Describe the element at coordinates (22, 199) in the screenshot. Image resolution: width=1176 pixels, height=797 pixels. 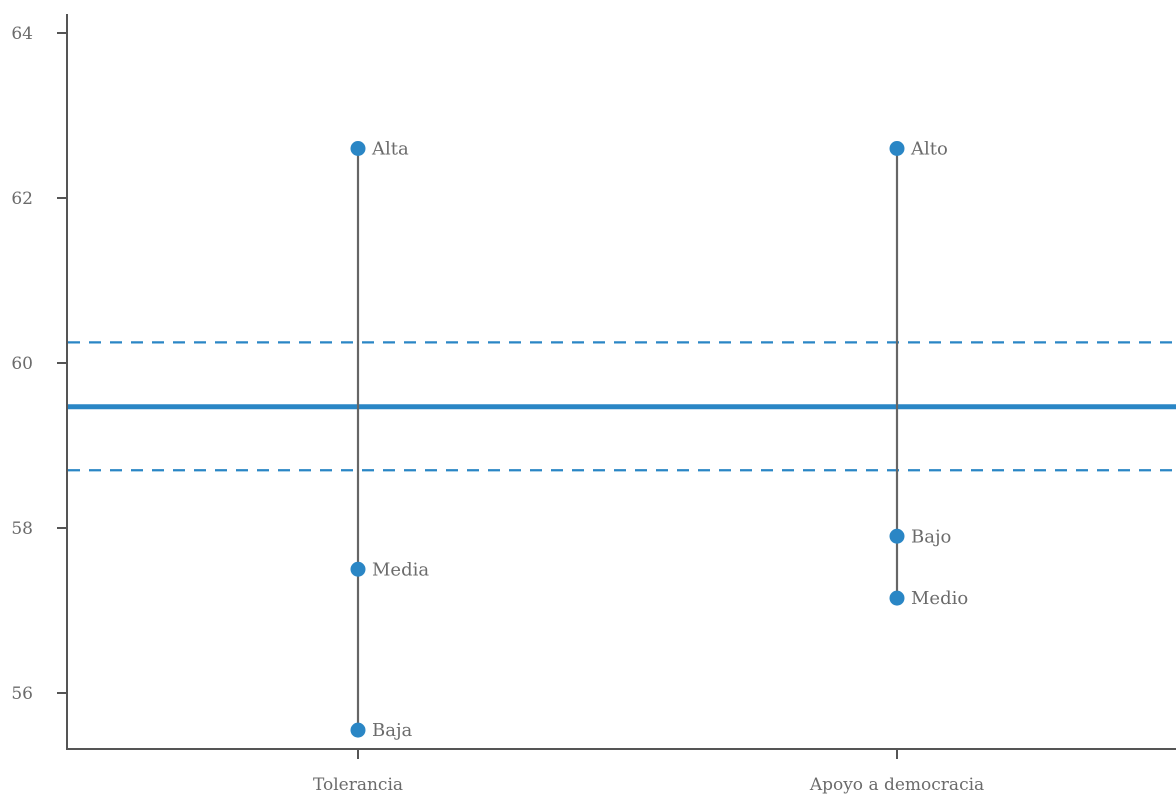
I see `y-tick-label: 62` at that location.